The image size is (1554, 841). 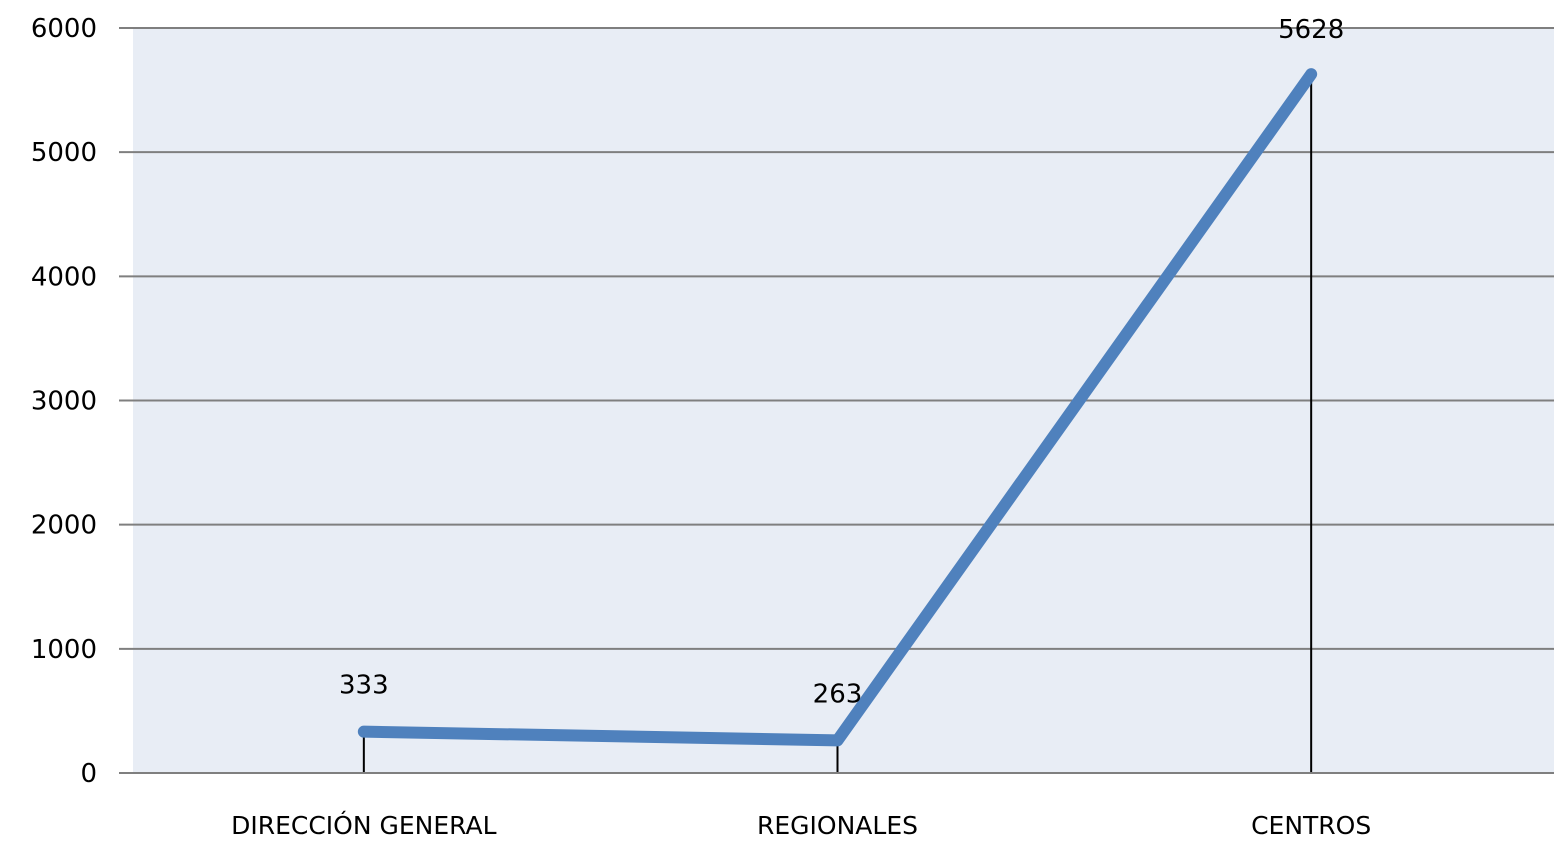 I want to click on y-tick-label-4000: 4000, so click(x=64, y=277).